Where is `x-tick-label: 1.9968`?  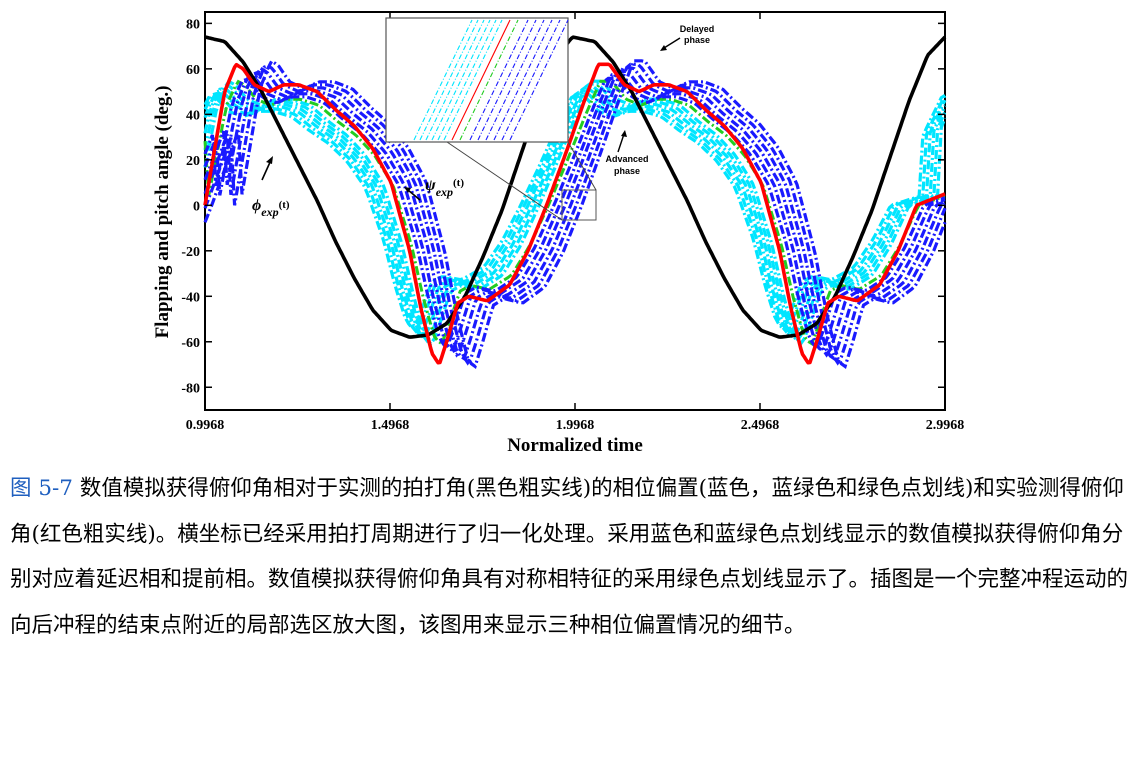
x-tick-label: 1.9968 is located at coordinates (575, 425).